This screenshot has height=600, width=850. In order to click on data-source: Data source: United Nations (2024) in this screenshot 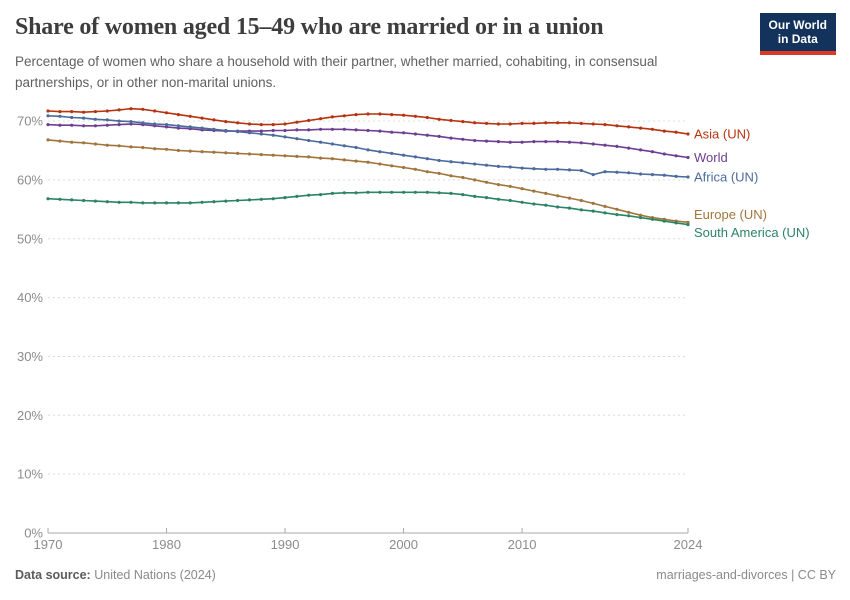, I will do `click(115, 575)`.